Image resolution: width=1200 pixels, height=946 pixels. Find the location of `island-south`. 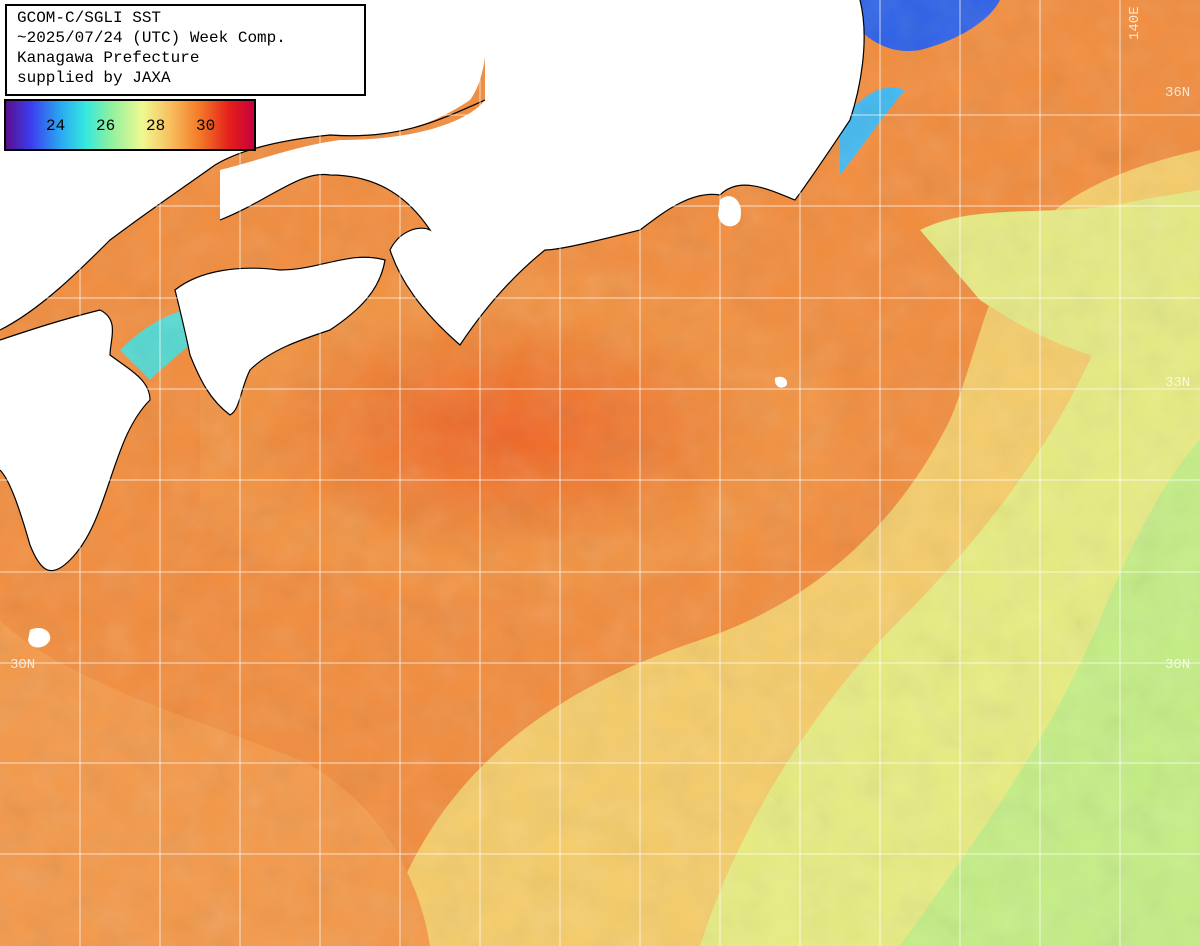

island-south is located at coordinates (39, 638).